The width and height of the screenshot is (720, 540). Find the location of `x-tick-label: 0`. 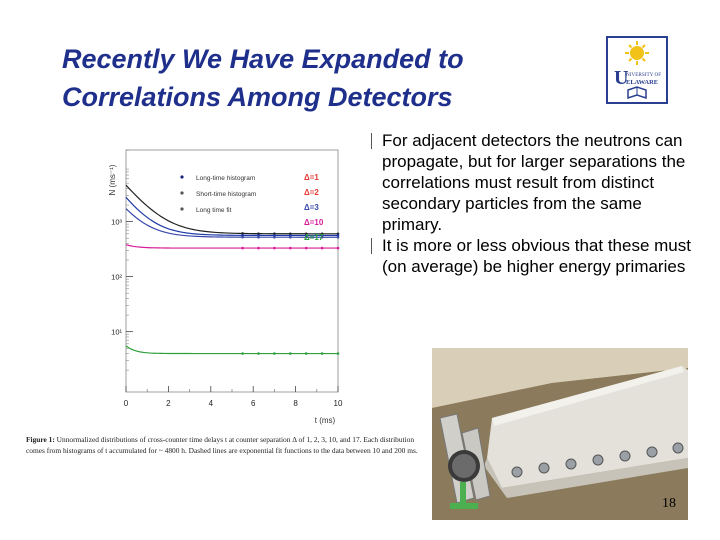

x-tick-label: 0 is located at coordinates (126, 403).